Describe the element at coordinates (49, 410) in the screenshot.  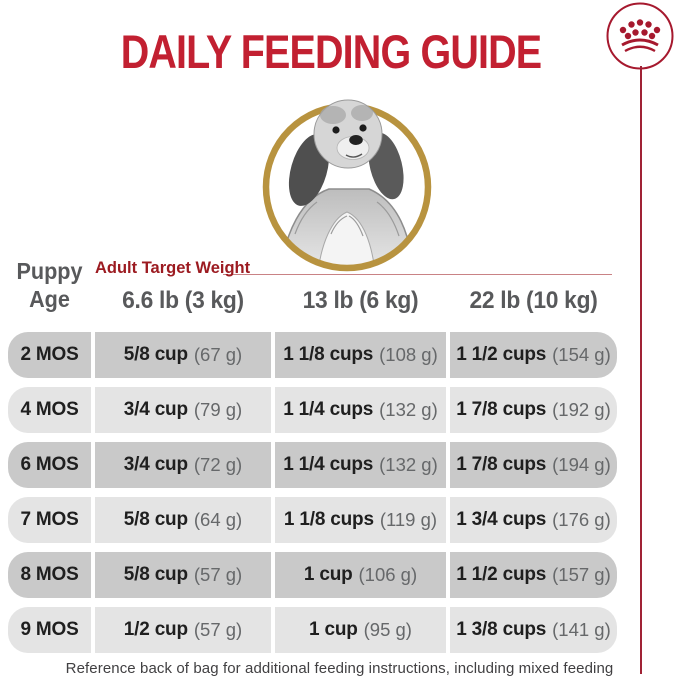
I see `age-cell: 4 MOS` at that location.